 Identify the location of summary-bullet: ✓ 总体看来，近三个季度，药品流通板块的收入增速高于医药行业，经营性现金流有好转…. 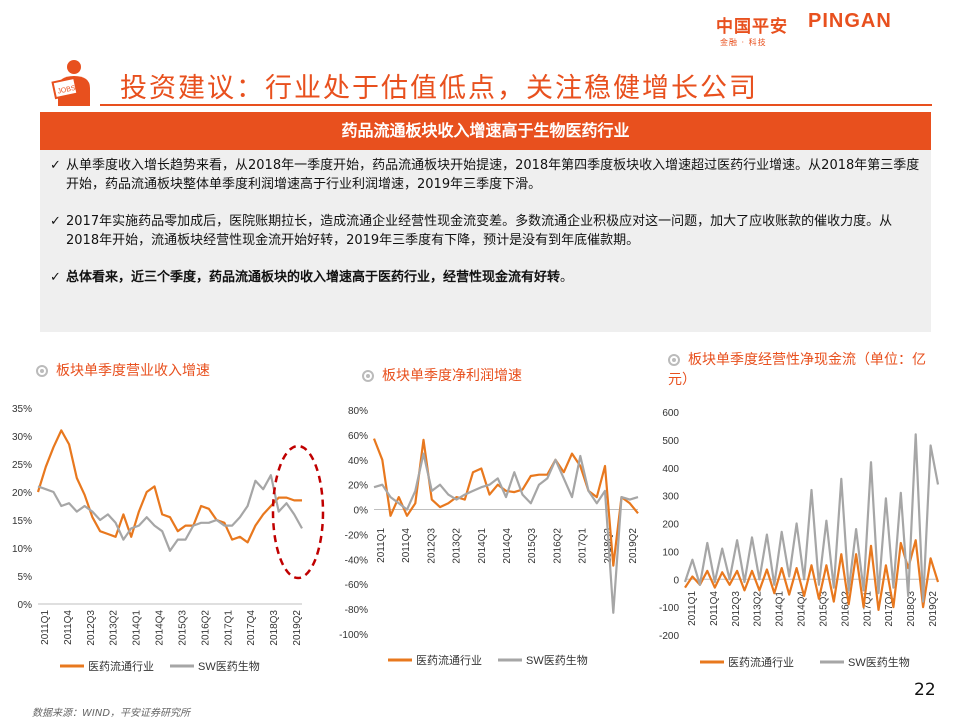
(486, 277).